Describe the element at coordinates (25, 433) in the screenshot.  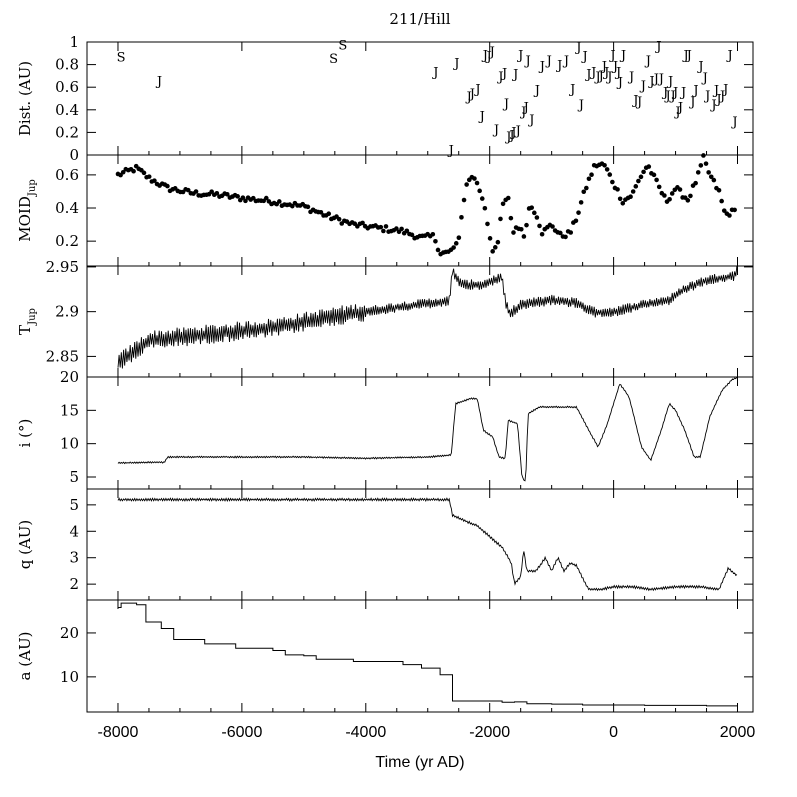
I see `y-axis-label-incl: i (°)` at that location.